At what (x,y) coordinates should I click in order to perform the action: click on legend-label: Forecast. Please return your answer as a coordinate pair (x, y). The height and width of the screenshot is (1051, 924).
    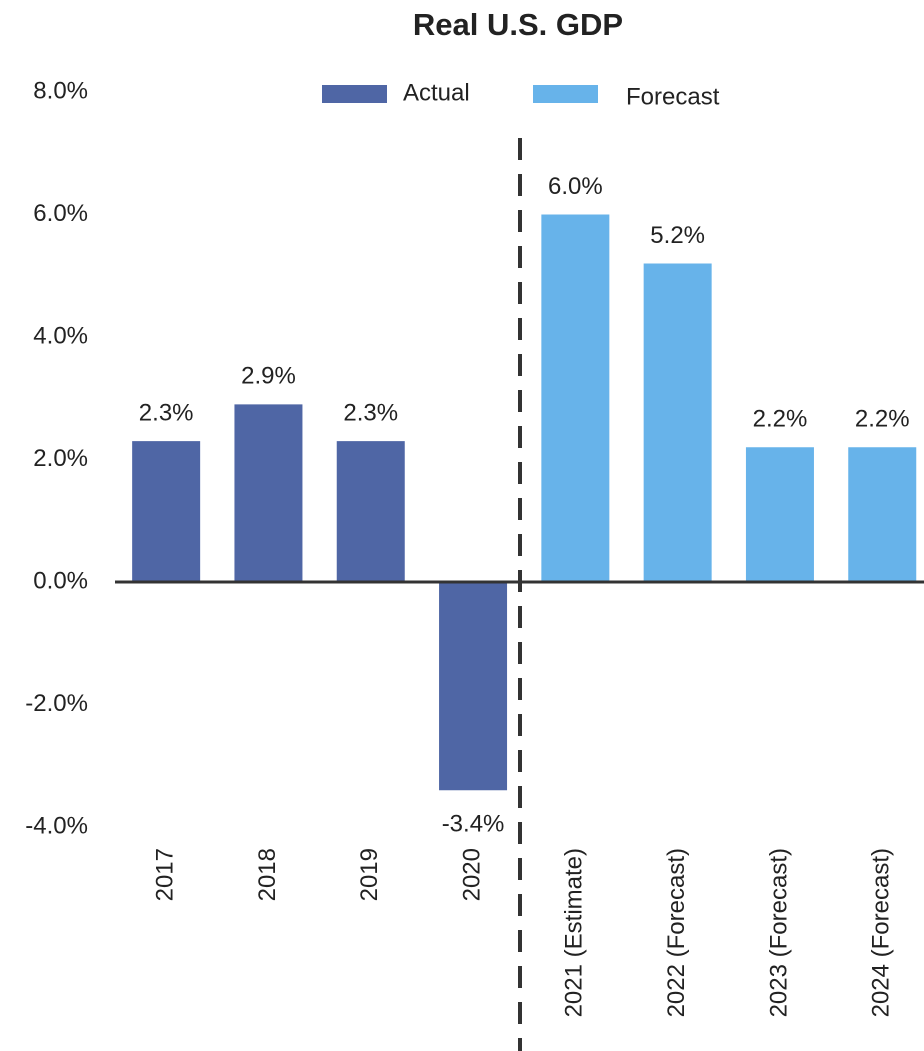
    Looking at the image, I should click on (673, 96).